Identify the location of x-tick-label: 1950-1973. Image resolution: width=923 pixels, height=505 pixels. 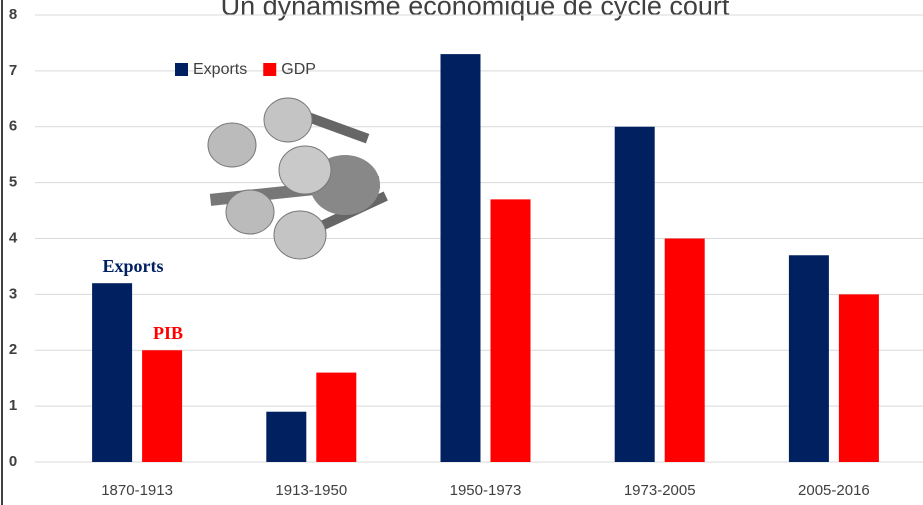
(486, 490).